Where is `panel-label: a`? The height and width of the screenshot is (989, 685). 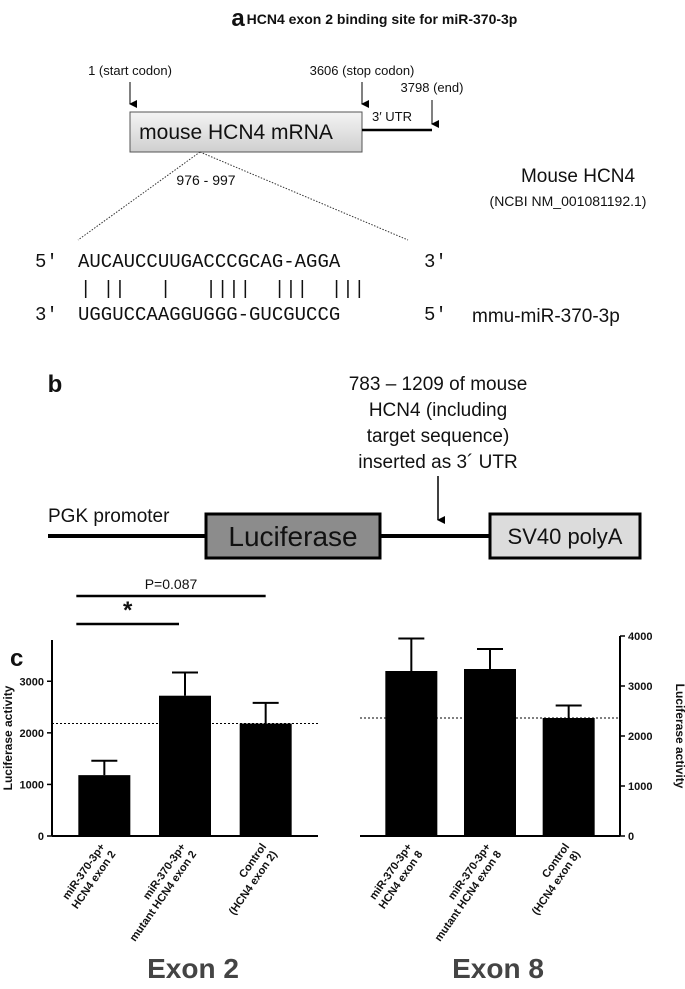
panel-label: a is located at coordinates (238, 18).